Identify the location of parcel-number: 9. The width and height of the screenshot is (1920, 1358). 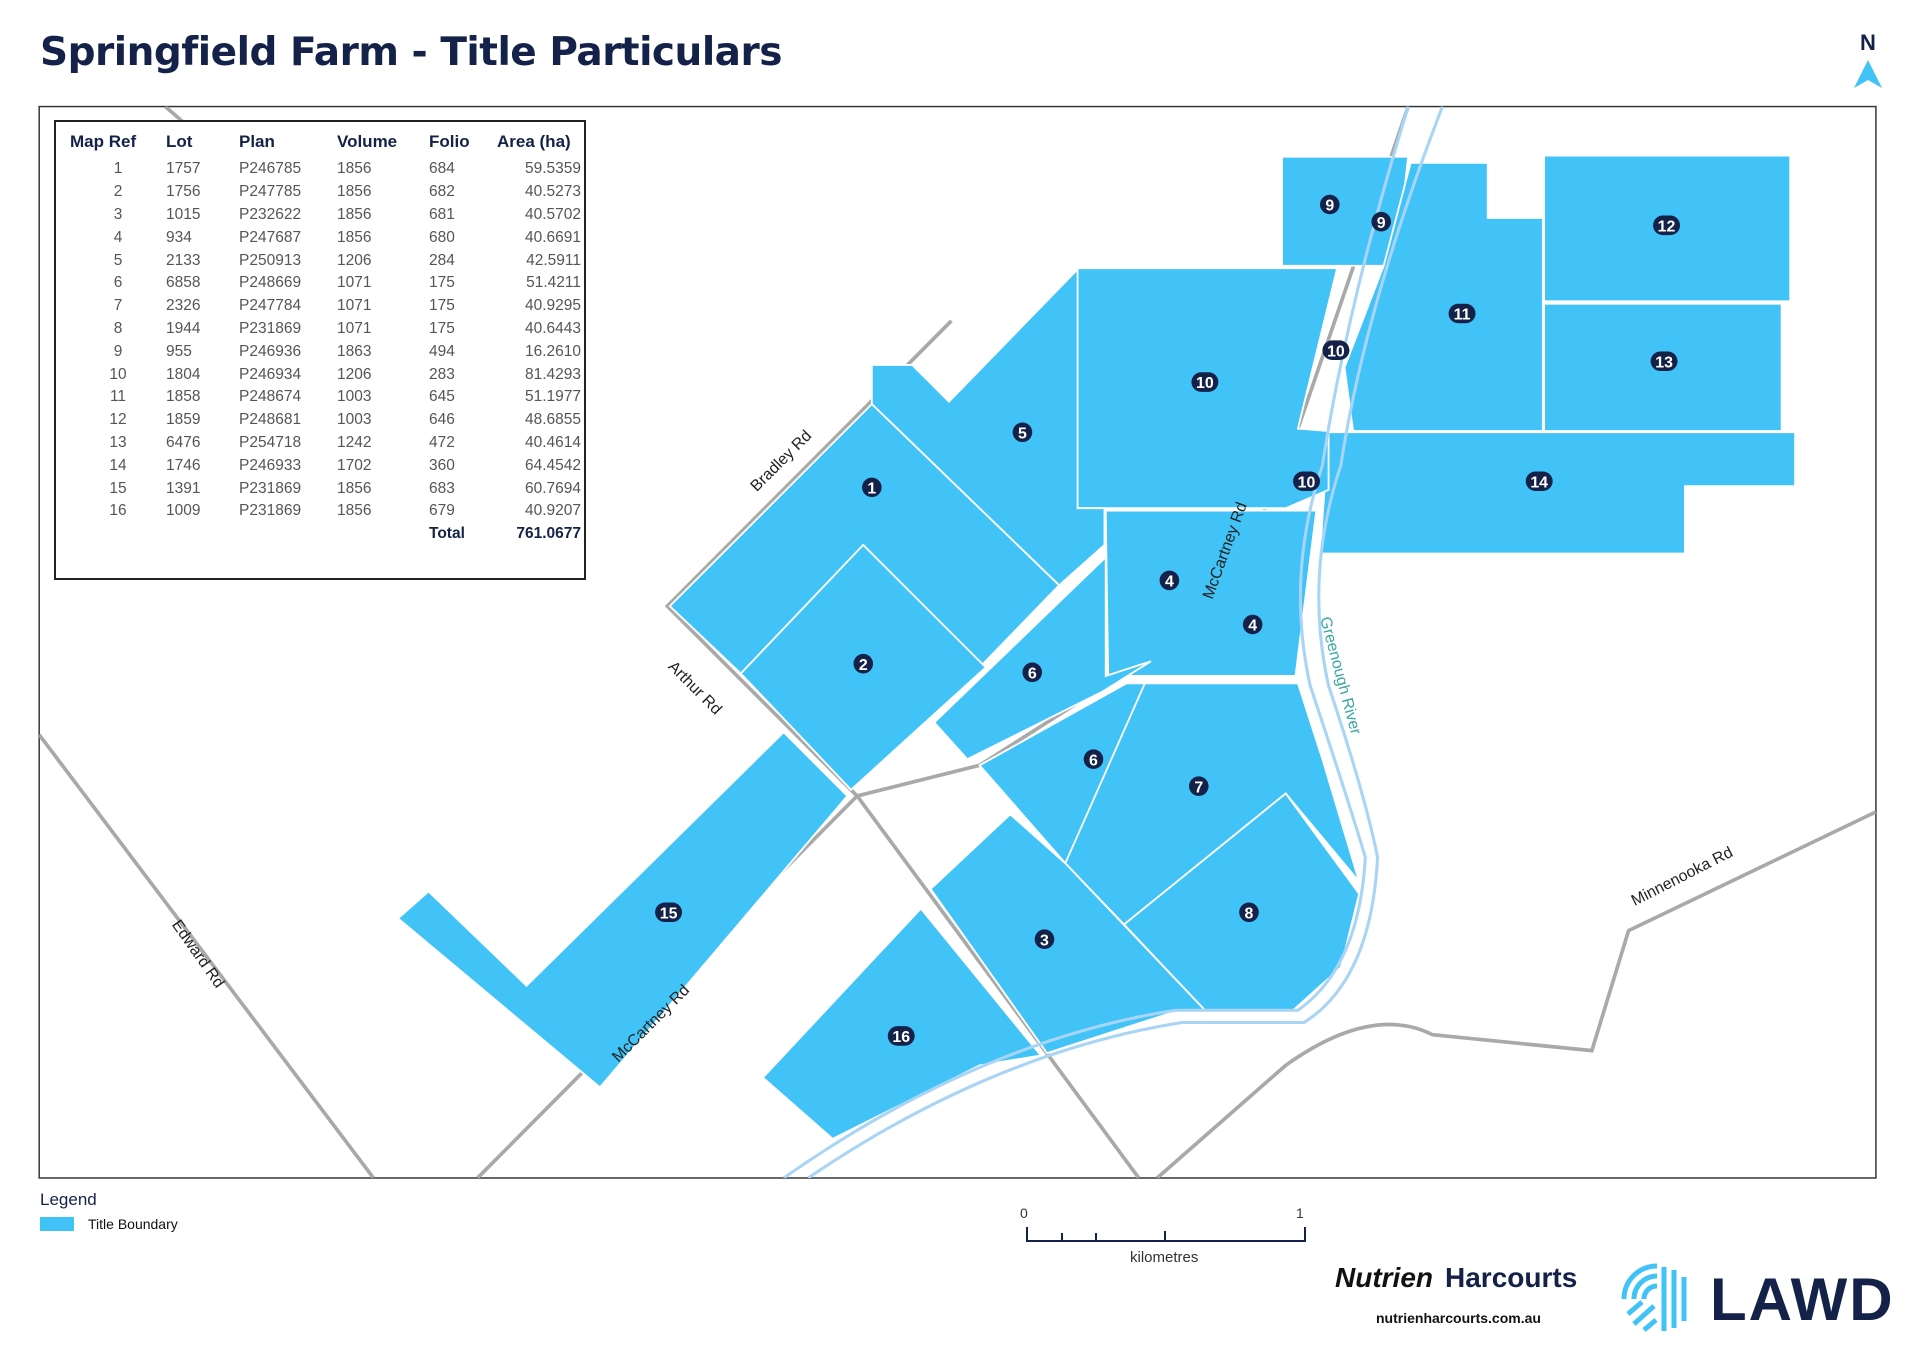
(1381, 223).